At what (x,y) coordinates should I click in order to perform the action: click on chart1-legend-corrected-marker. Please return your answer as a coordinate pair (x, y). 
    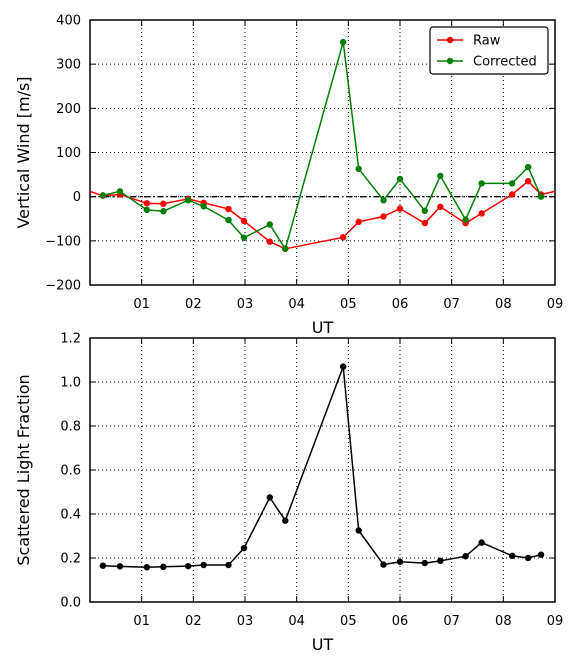
    Looking at the image, I should click on (450, 61).